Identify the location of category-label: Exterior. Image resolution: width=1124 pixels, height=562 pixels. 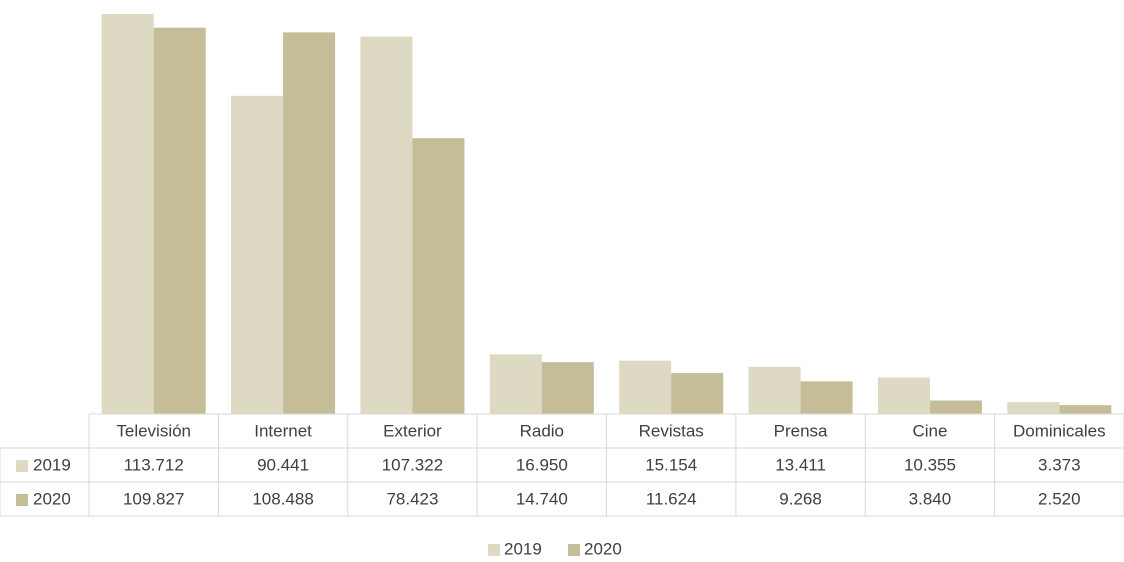
(412, 430).